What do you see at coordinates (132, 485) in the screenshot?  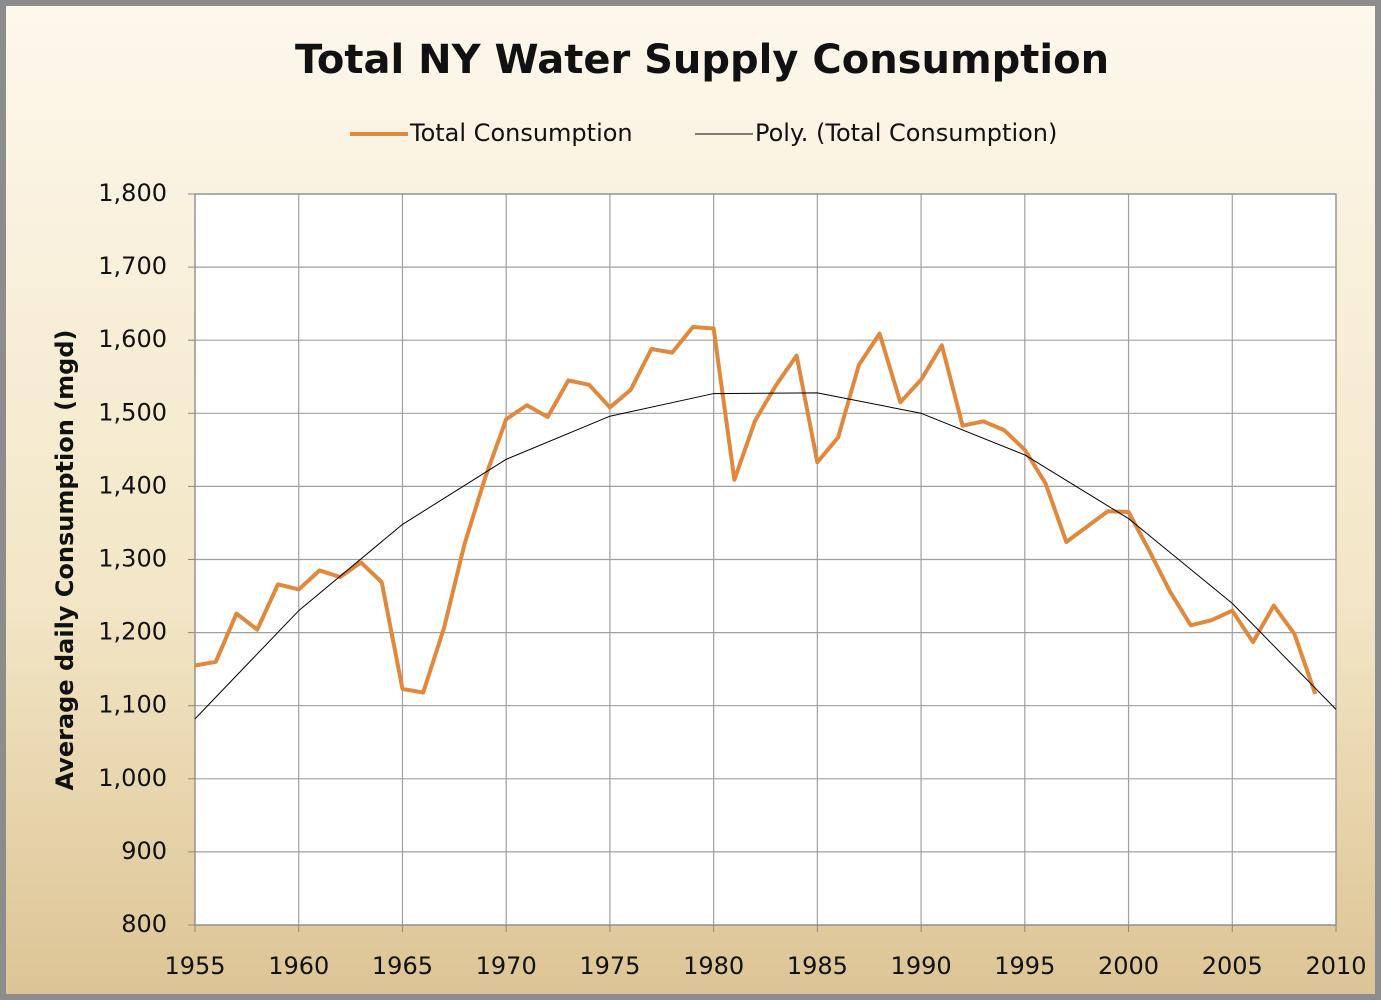 I see `y-tick-label: 1,400` at bounding box center [132, 485].